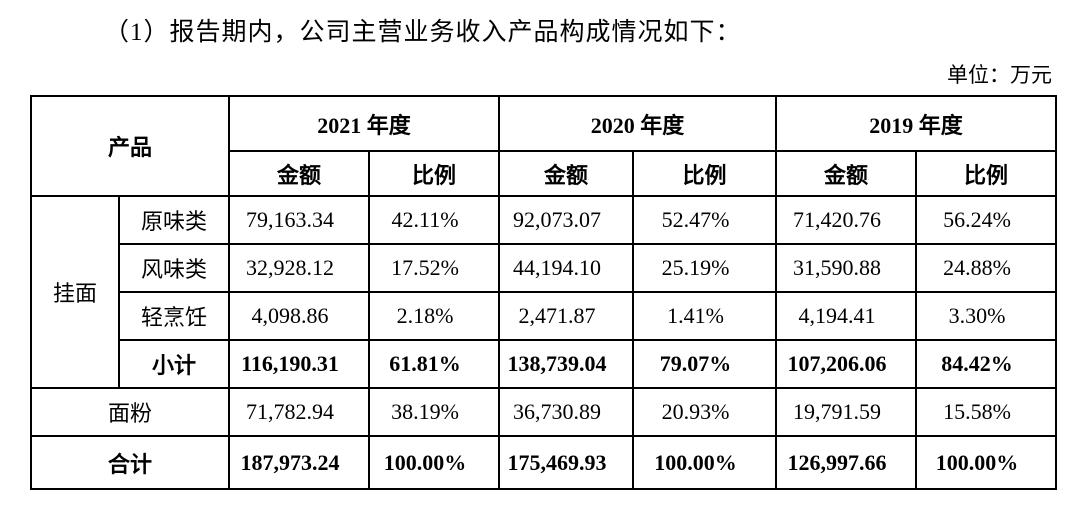 The height and width of the screenshot is (514, 1080). What do you see at coordinates (705, 268) in the screenshot?
I see `cell-ratio-2020: 25.19%` at bounding box center [705, 268].